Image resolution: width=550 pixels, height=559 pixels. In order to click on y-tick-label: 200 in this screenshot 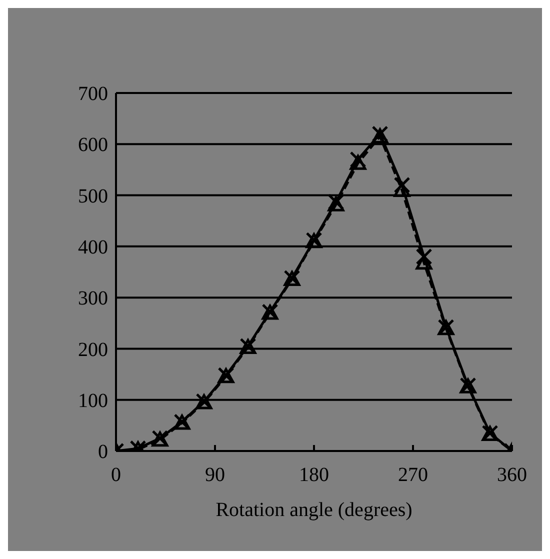, I will do `click(93, 349)`.